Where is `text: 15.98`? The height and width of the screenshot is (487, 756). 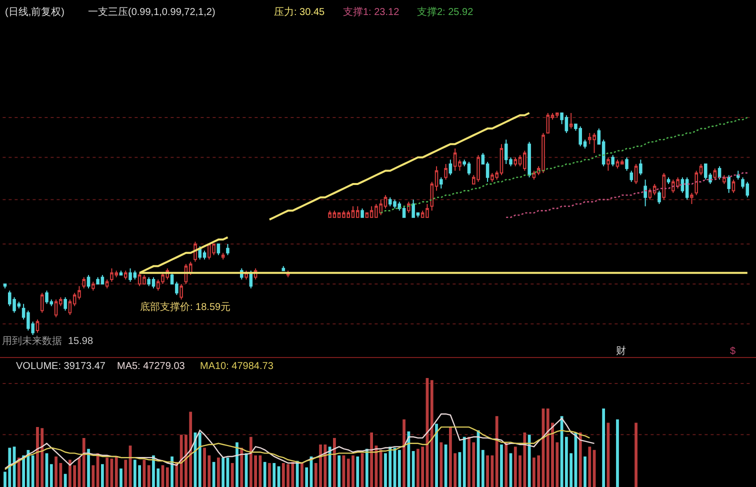
text: 15.98 is located at coordinates (81, 341).